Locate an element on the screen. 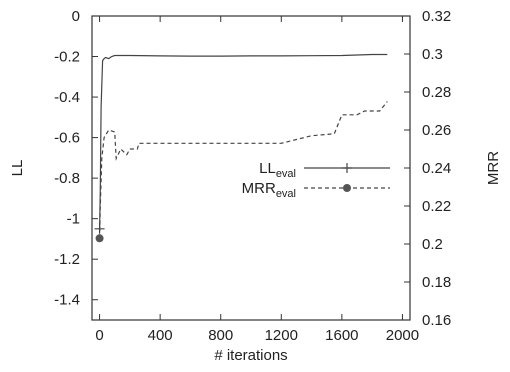  right-y-tick-label: 0.22 is located at coordinates (436, 206).